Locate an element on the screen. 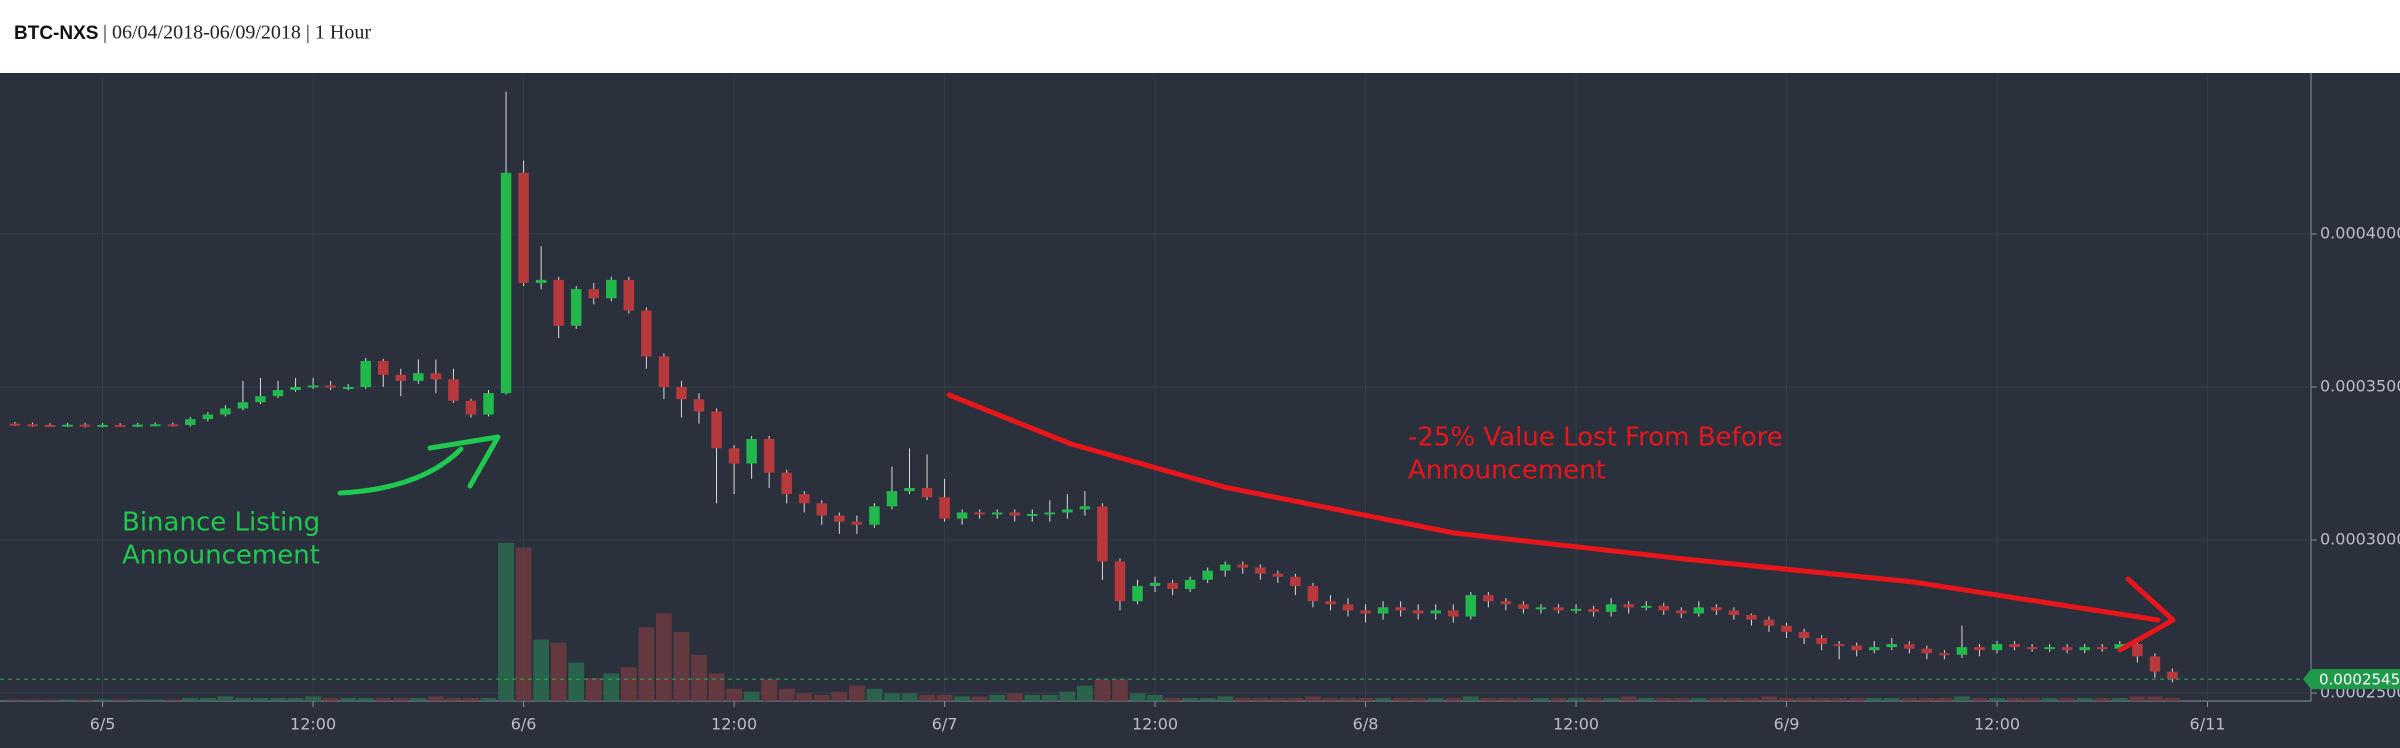 This screenshot has height=748, width=2400. x-tick-label: 6/7 is located at coordinates (945, 724).